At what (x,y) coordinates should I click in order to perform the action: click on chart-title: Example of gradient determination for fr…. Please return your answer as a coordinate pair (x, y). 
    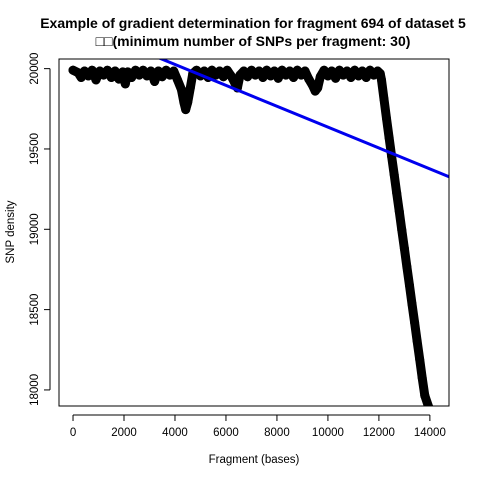
    Looking at the image, I should click on (253, 23).